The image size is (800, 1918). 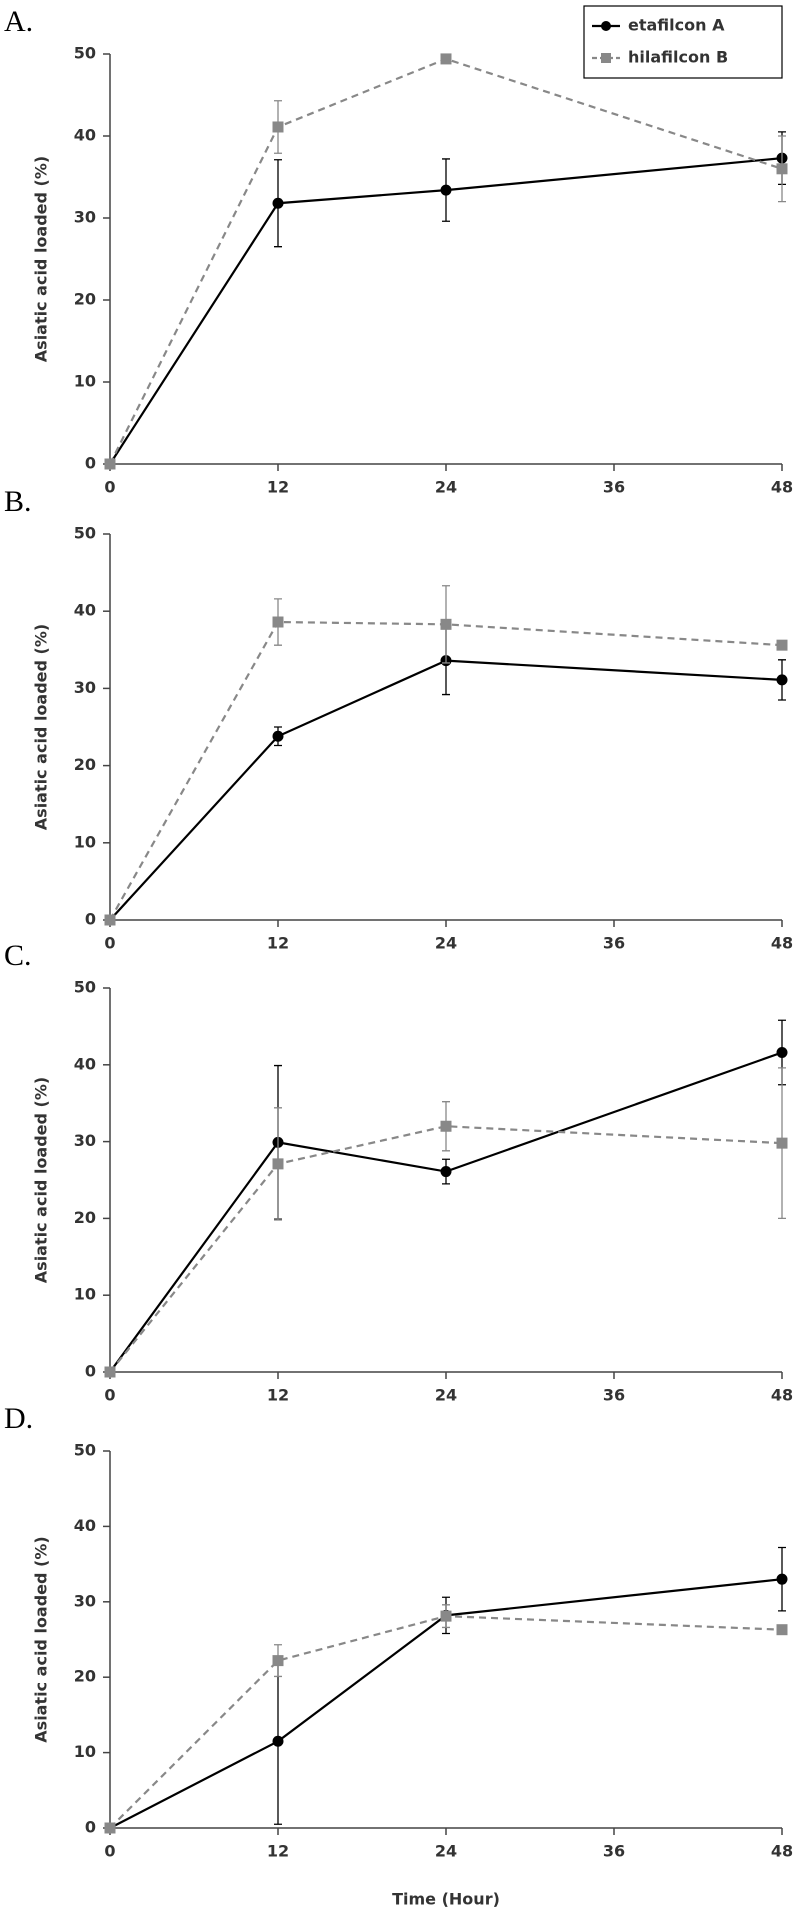 What do you see at coordinates (18, 21) in the screenshot?
I see `panel-label: A.` at bounding box center [18, 21].